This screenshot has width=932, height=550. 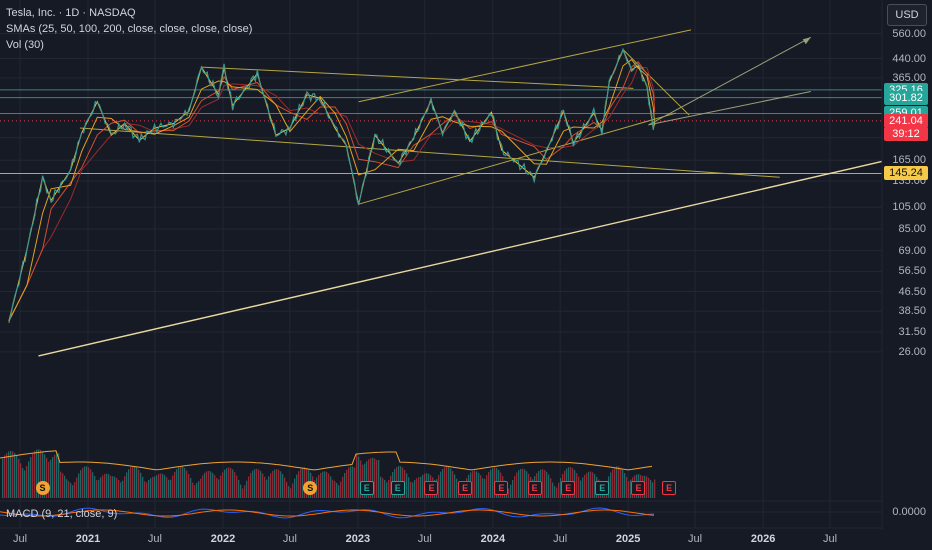 I want to click on symbol-legend: Tesla, Inc. · 1D · NASDAQ, so click(x=71, y=13).